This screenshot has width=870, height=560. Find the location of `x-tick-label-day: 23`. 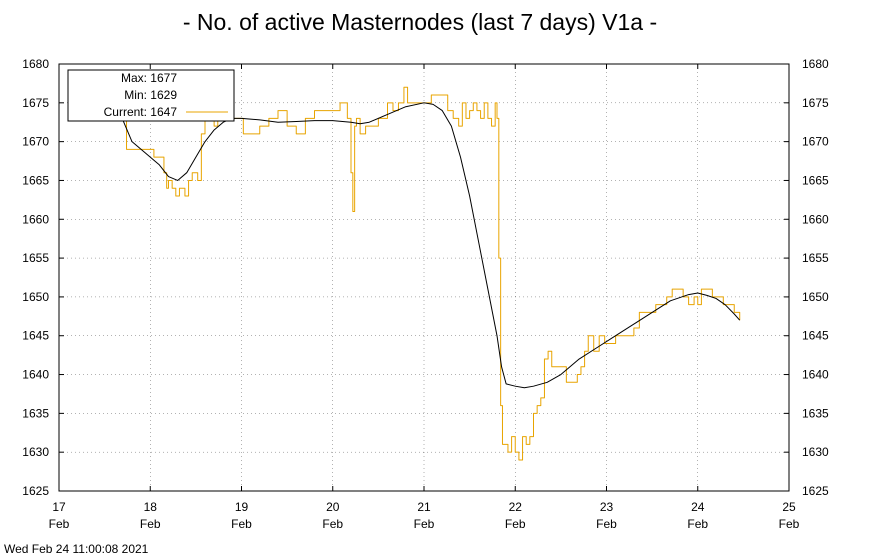

x-tick-label-day: 23 is located at coordinates (607, 507).